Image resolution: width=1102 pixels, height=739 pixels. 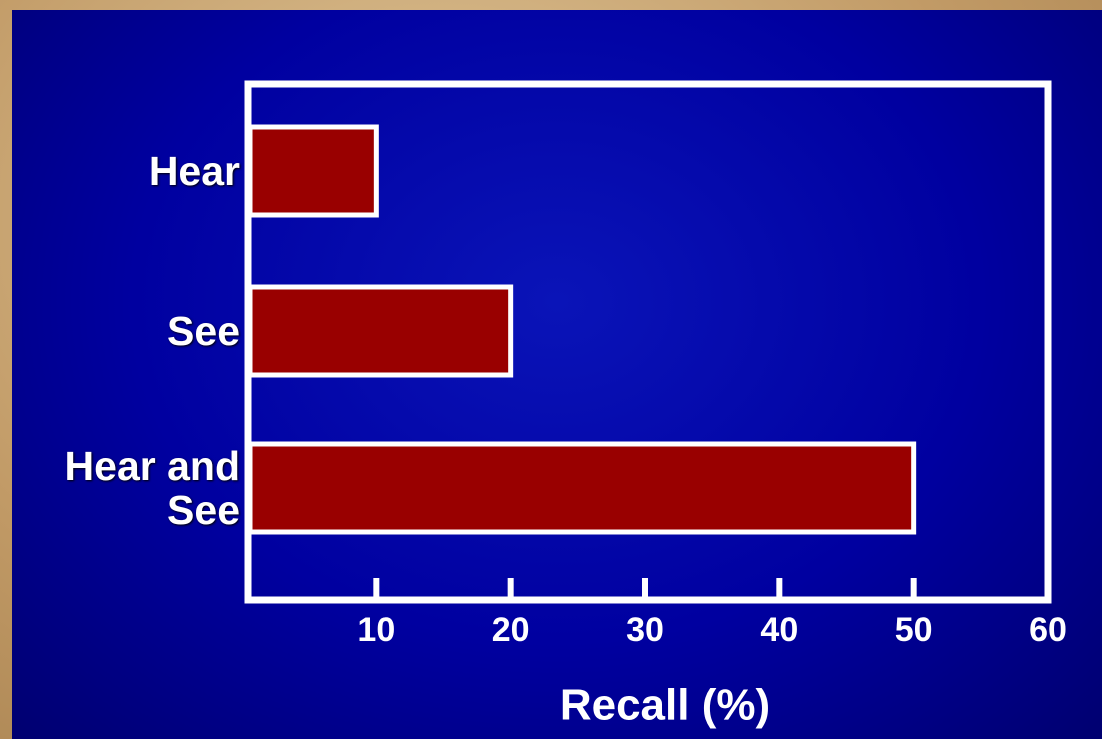 I want to click on x-tick-label: 30, so click(x=645, y=630).